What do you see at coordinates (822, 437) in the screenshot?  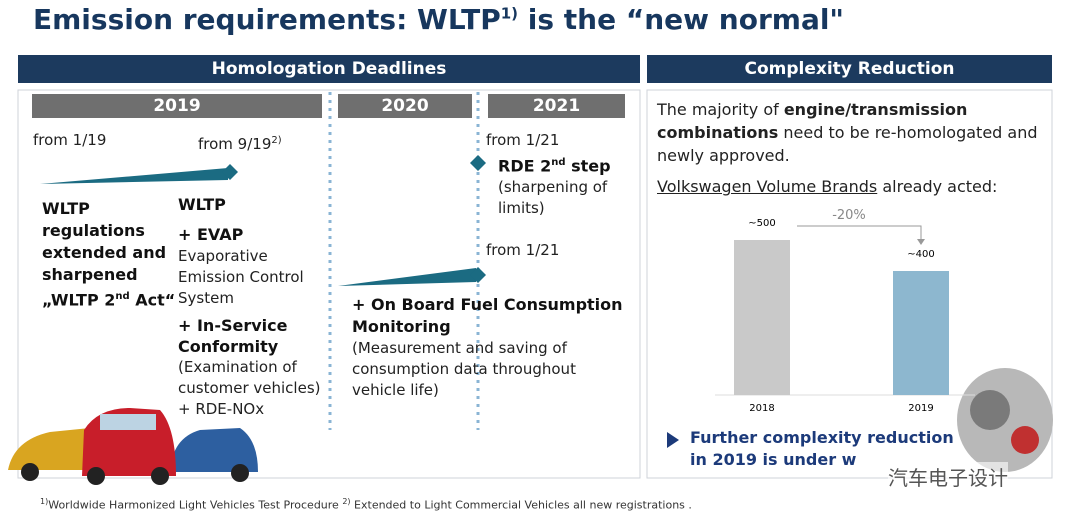 I see `line: Further complexity reduction` at bounding box center [822, 437].